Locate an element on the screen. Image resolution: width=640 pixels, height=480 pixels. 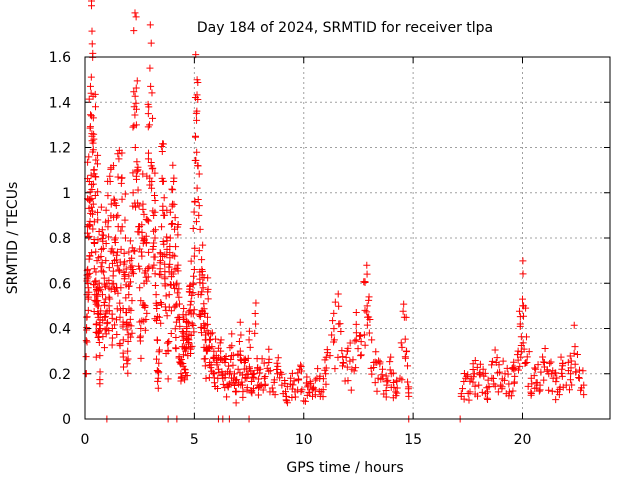
y-tick-labels: 0 0.2 0.4 0.6 0.8 1 1.2 1.4 1.6 is located at coordinates (60, 239).